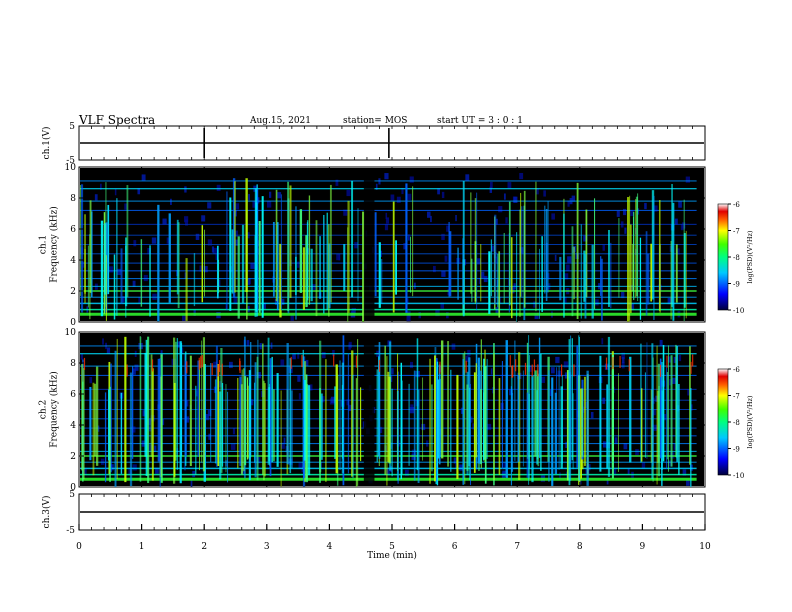  What do you see at coordinates (330, 547) in the screenshot?
I see `x-tick-label: 4` at bounding box center [330, 547].